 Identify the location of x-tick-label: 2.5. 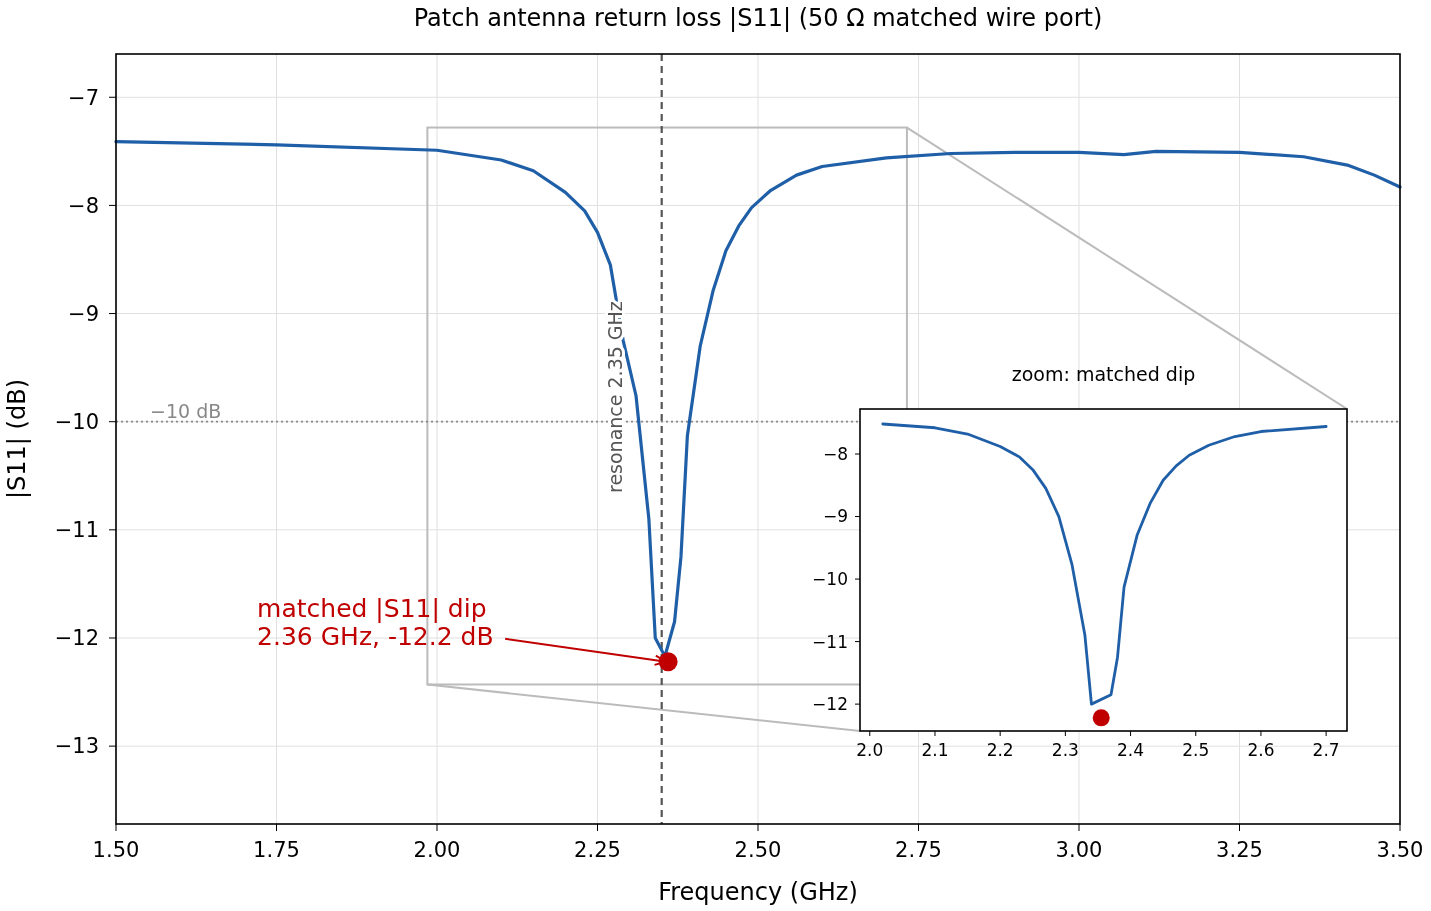
(1196, 749).